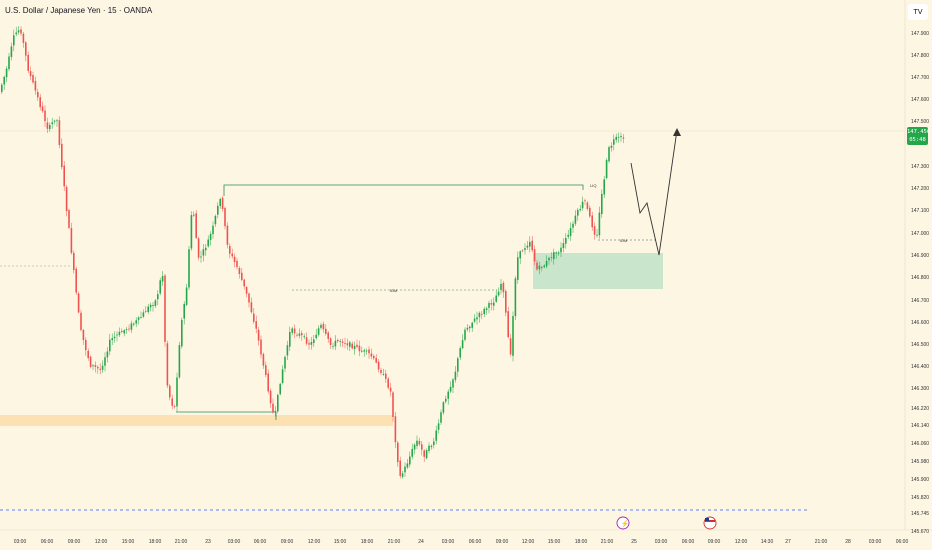 The height and width of the screenshot is (550, 932). Describe the element at coordinates (128, 542) in the screenshot. I see `time-label: 15:00` at that location.